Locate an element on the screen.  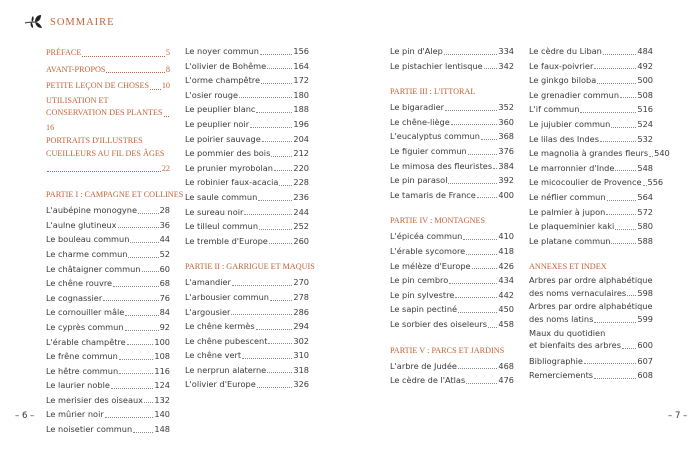
entry-title: CUEILLEURS AU FIL DES ÂGES is located at coordinates (105, 153).